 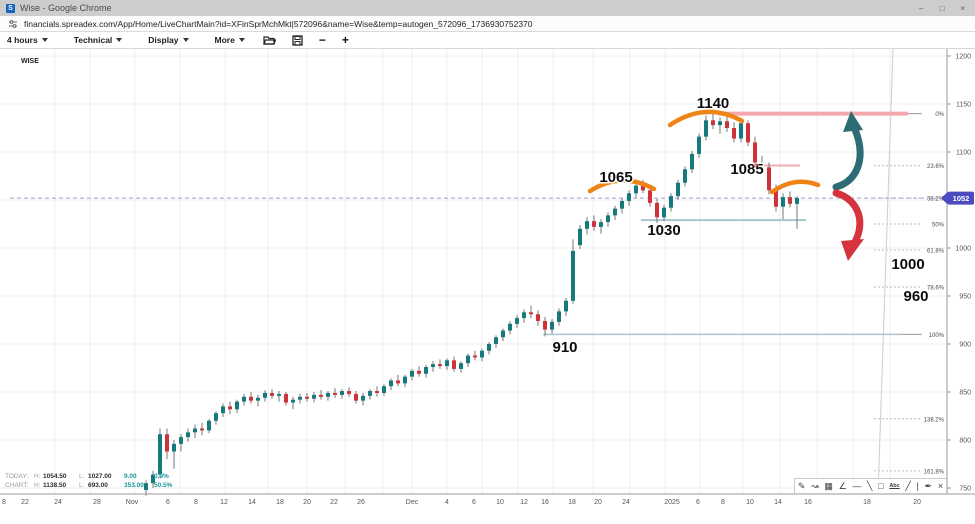 What do you see at coordinates (907, 264) in the screenshot?
I see `annotation-label-1000: 1000` at bounding box center [907, 264].